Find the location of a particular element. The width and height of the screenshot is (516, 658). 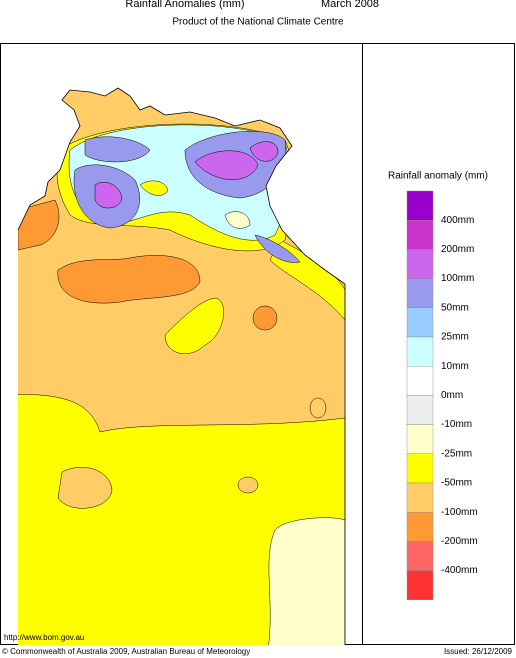

legend-label: 25mm is located at coordinates (455, 337).